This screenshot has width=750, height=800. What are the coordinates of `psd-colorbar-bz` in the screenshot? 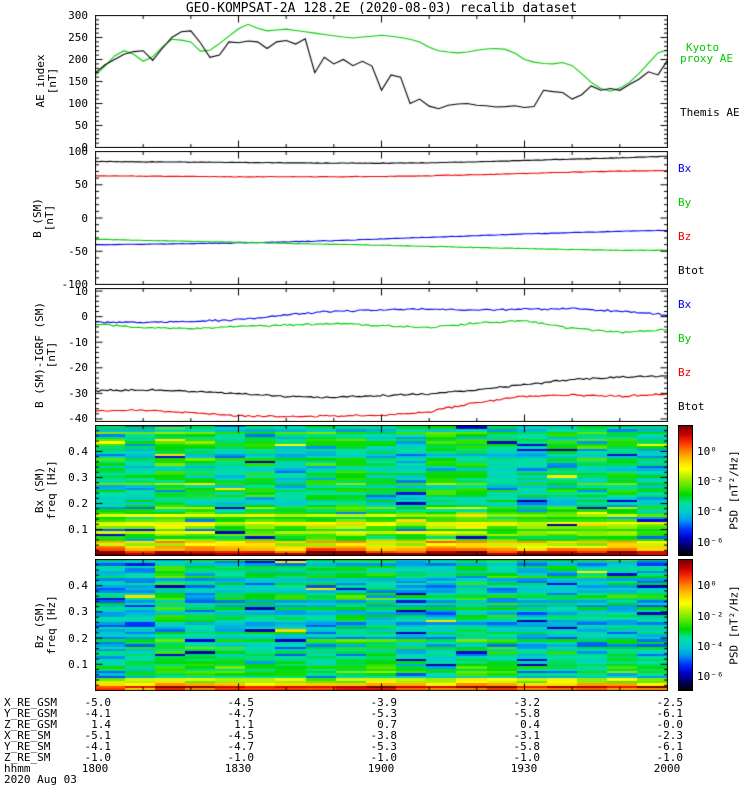 It's located at (685, 625).